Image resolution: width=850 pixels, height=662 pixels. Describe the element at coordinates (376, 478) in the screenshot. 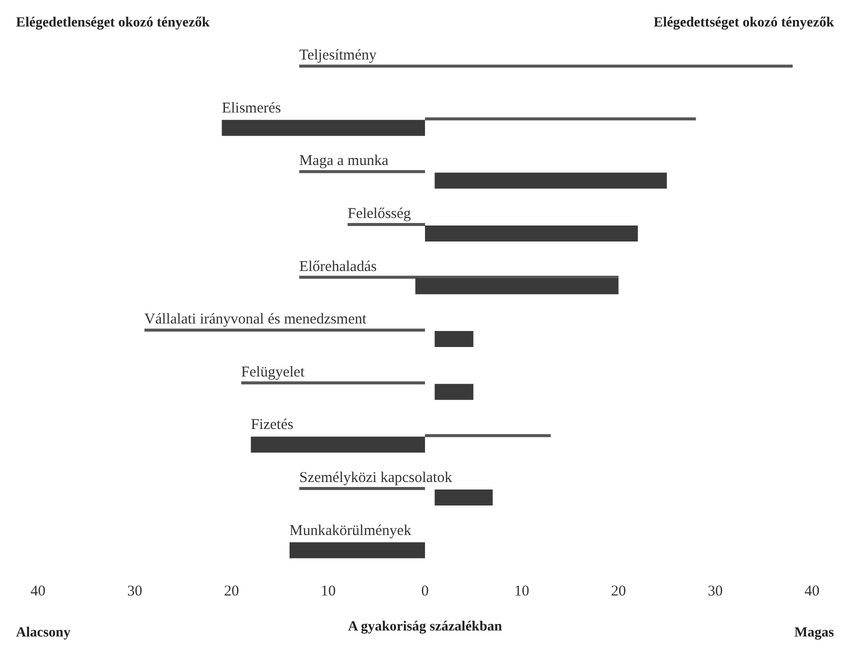

I see `y-tick-label: Személyközi kapcsolatok` at that location.